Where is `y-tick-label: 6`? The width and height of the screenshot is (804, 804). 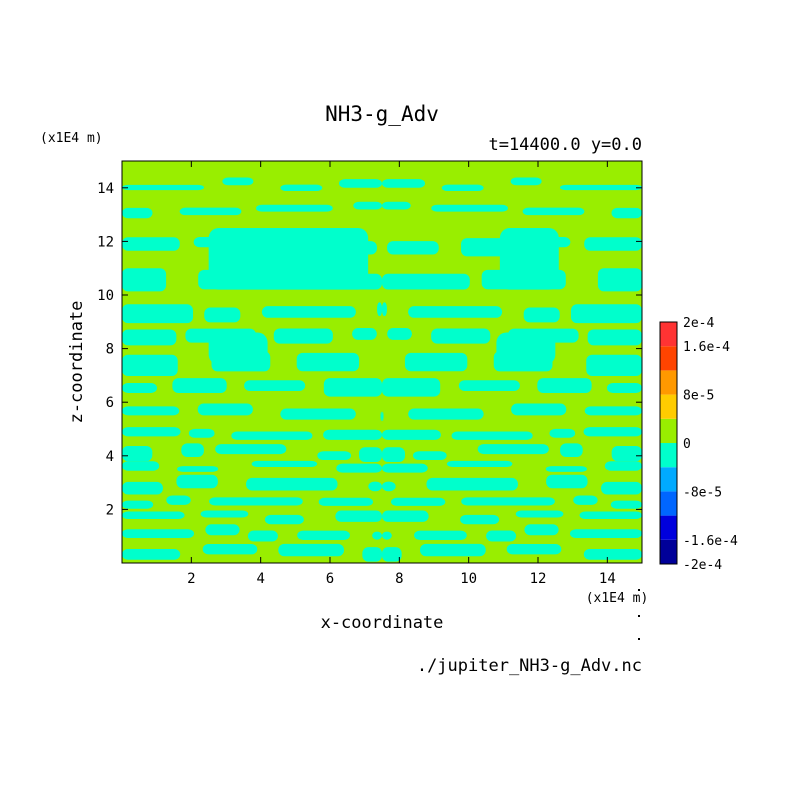
y-tick-label: 6 is located at coordinates (110, 403).